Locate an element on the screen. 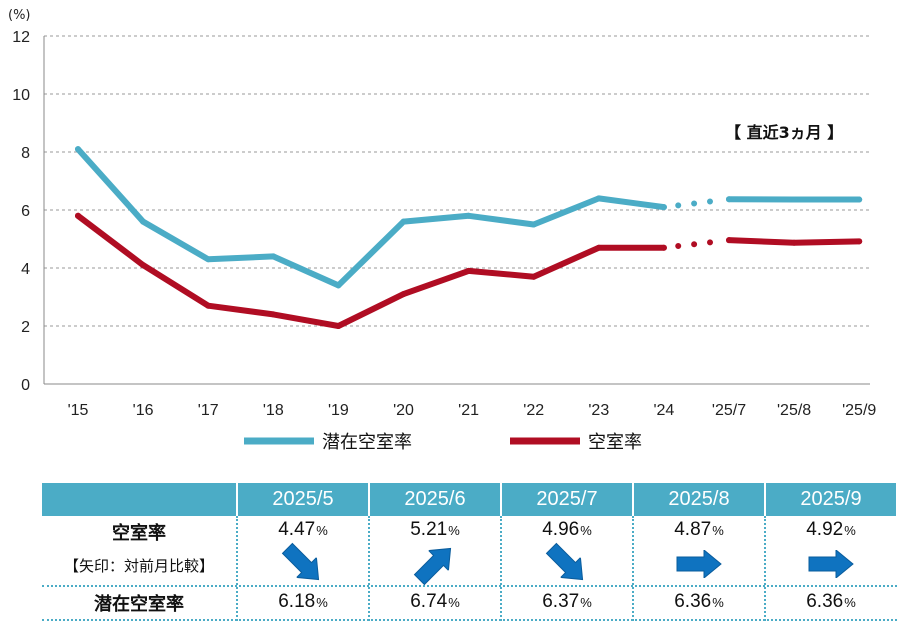  value-number: 4.87 is located at coordinates (693, 529).